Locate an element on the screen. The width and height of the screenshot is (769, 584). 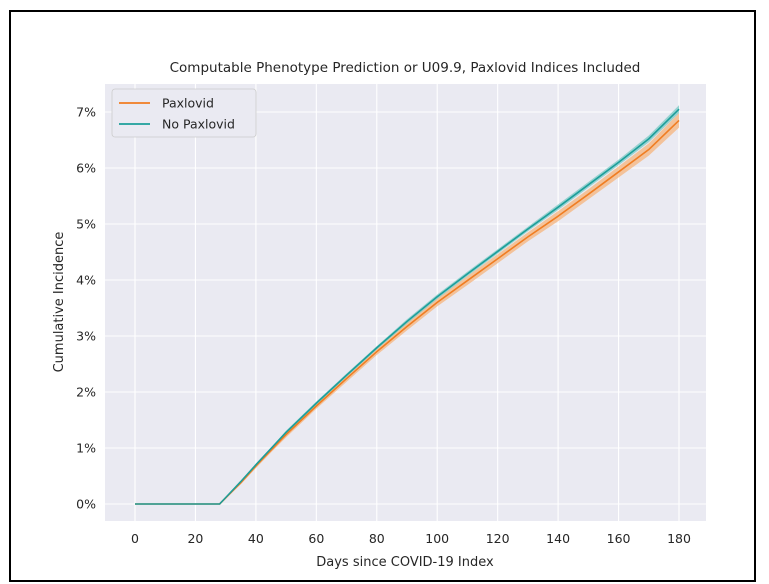
x-tick-label: 20 is located at coordinates (195, 538).